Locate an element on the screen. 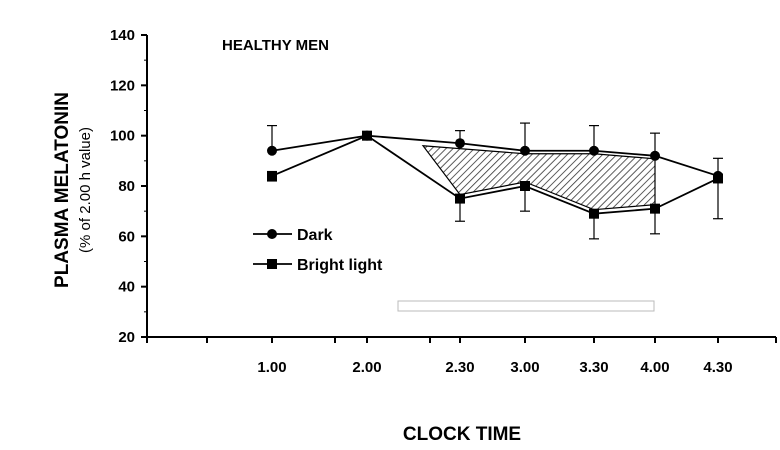  y-axis-sublabel: (% of 2.00 h value) is located at coordinates (85, 190).